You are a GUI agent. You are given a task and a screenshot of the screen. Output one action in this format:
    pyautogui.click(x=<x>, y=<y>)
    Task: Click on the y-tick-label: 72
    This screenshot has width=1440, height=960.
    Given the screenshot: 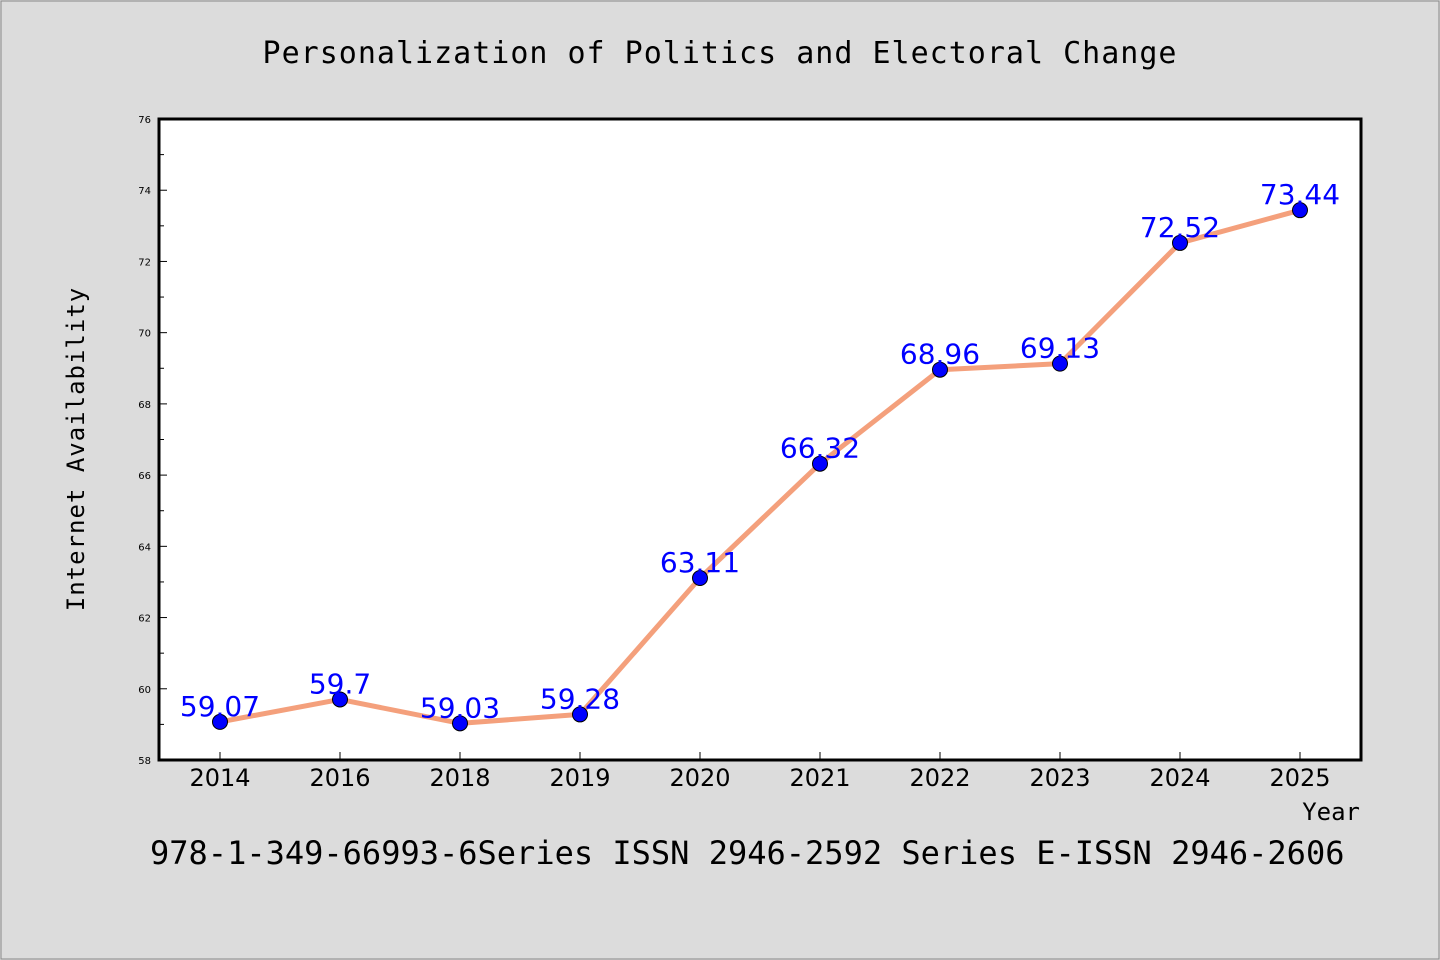 What is the action you would take?
    pyautogui.click(x=144, y=262)
    